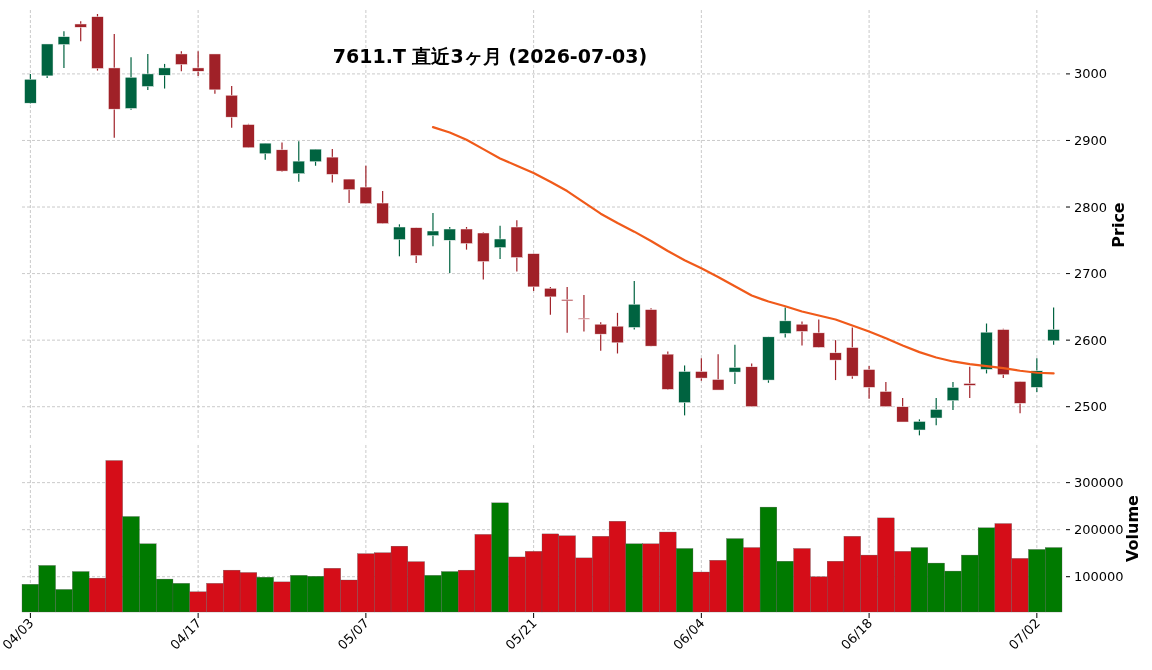  Describe the element at coordinates (1132, 528) in the screenshot. I see `y-axis-title: Volume` at that location.